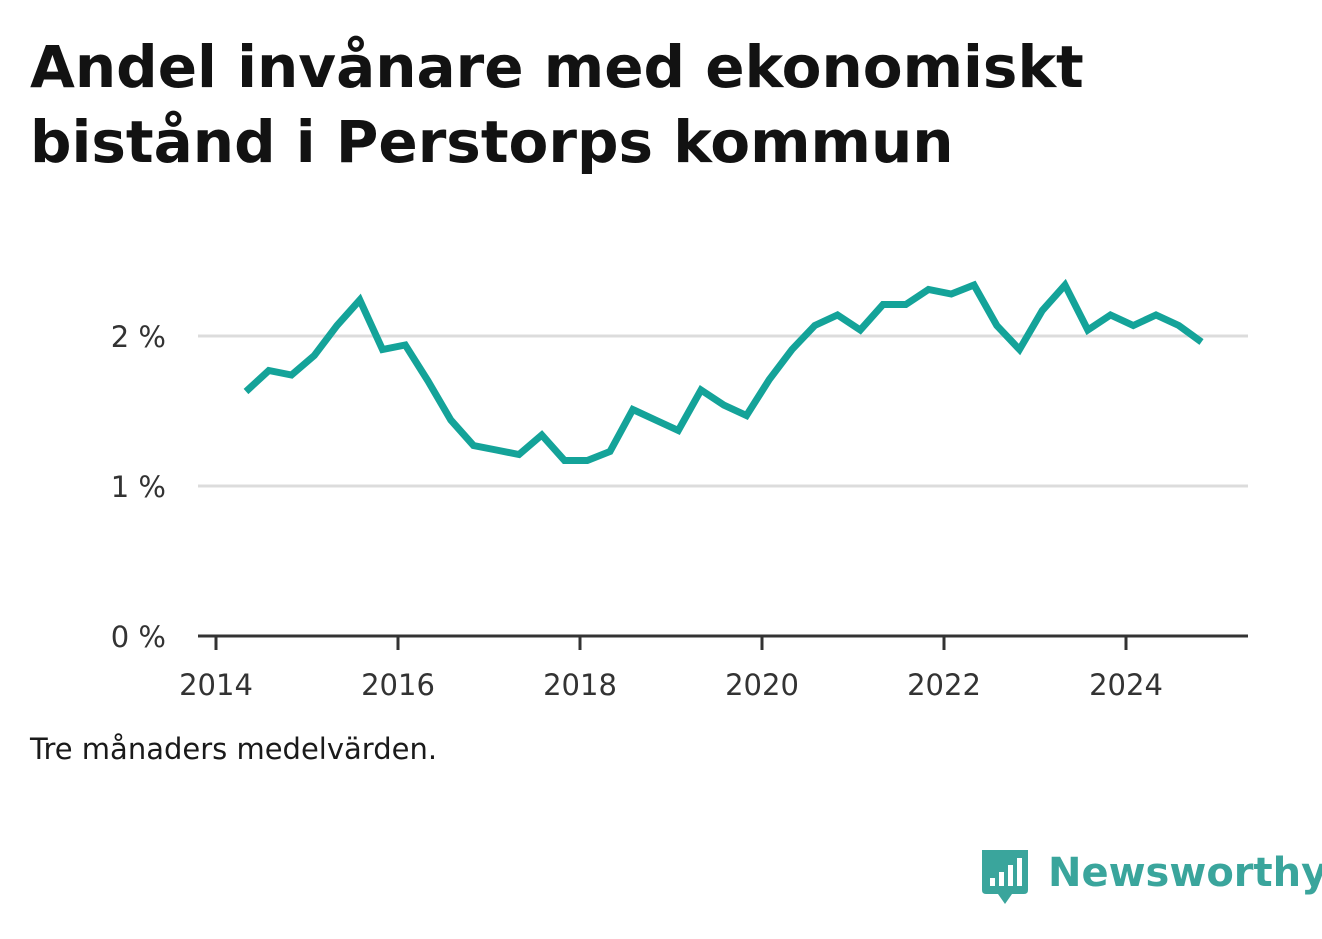 This screenshot has width=1322, height=939. Describe the element at coordinates (944, 685) in the screenshot. I see `x-tick-label: 2022` at that location.